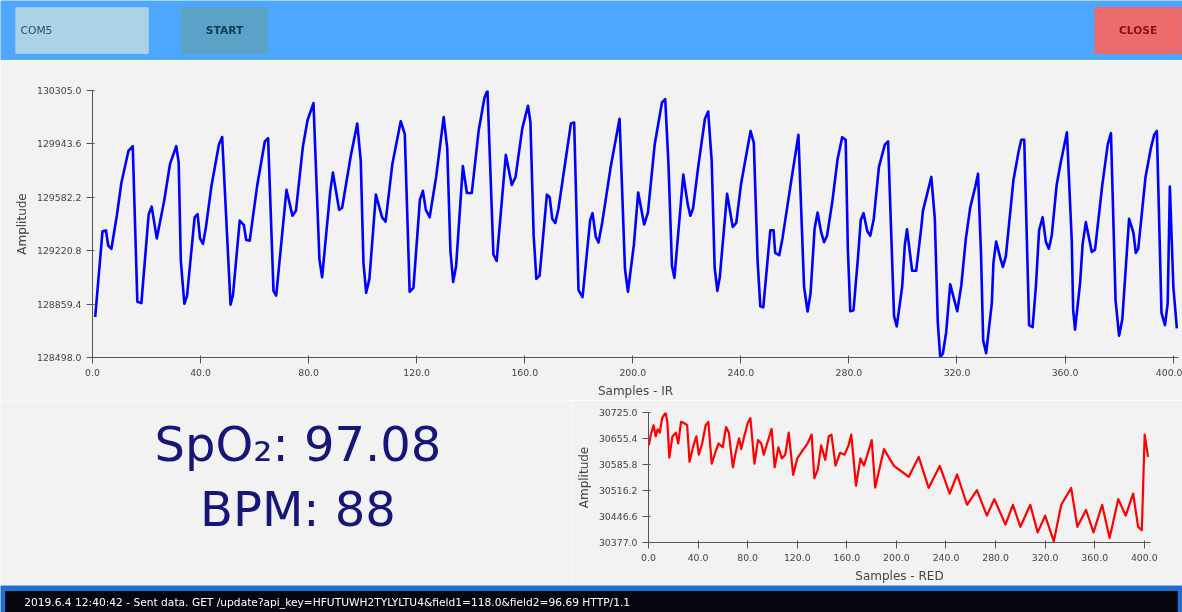  I want to click on y-tick-label: 129220.8, so click(59, 251).